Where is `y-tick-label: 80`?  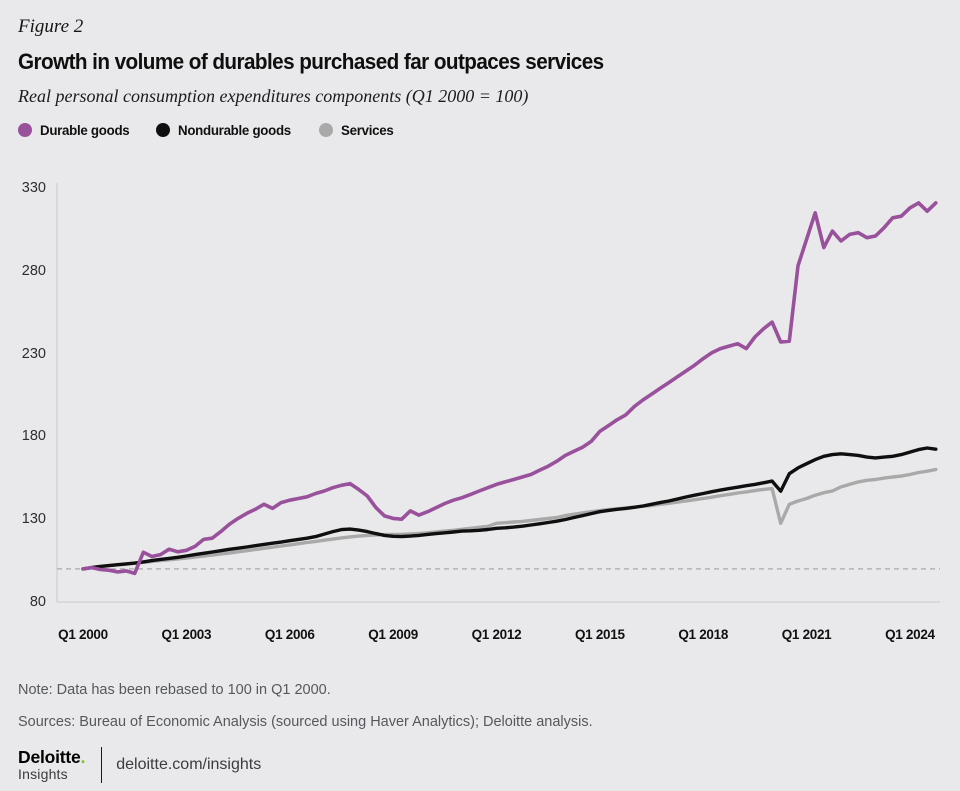
y-tick-label: 80 is located at coordinates (37, 602).